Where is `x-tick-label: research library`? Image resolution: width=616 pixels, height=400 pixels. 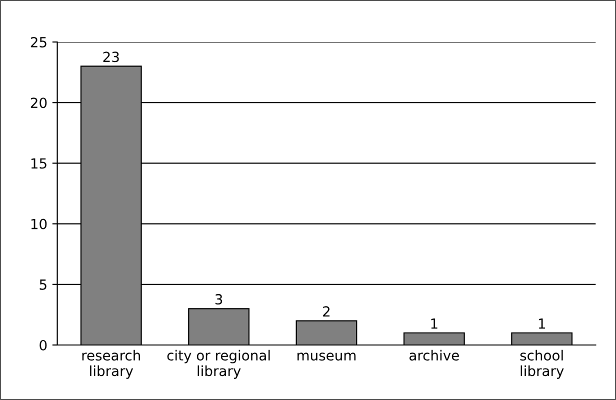
x-tick-label: research library is located at coordinates (111, 364).